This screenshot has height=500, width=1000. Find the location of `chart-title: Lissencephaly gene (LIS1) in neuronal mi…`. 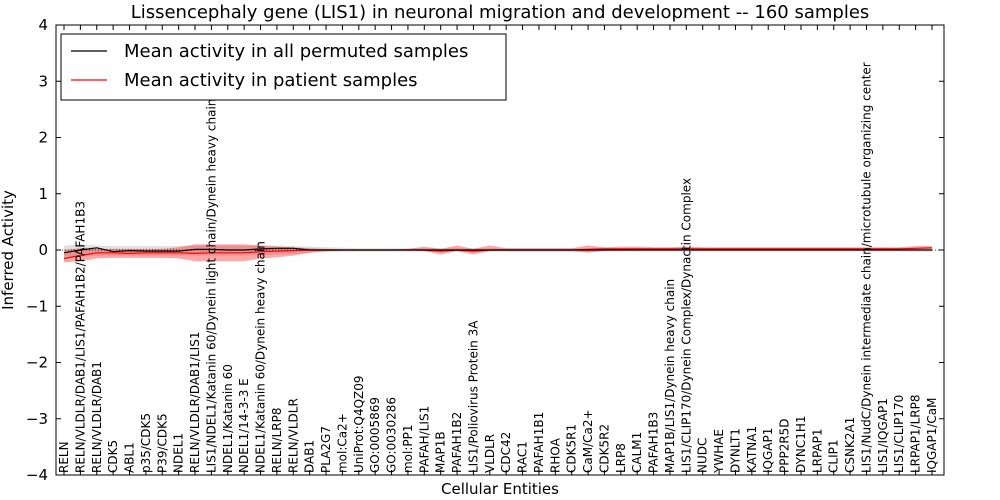

chart-title: Lissencephaly gene (LIS1) in neuronal mi… is located at coordinates (500, 12).